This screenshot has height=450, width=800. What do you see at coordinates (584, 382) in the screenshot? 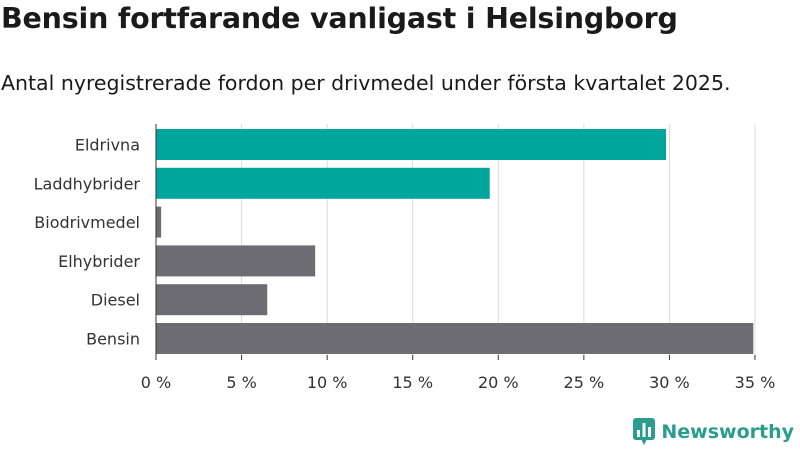
I see `x-tick-label: 25 %` at bounding box center [584, 382].